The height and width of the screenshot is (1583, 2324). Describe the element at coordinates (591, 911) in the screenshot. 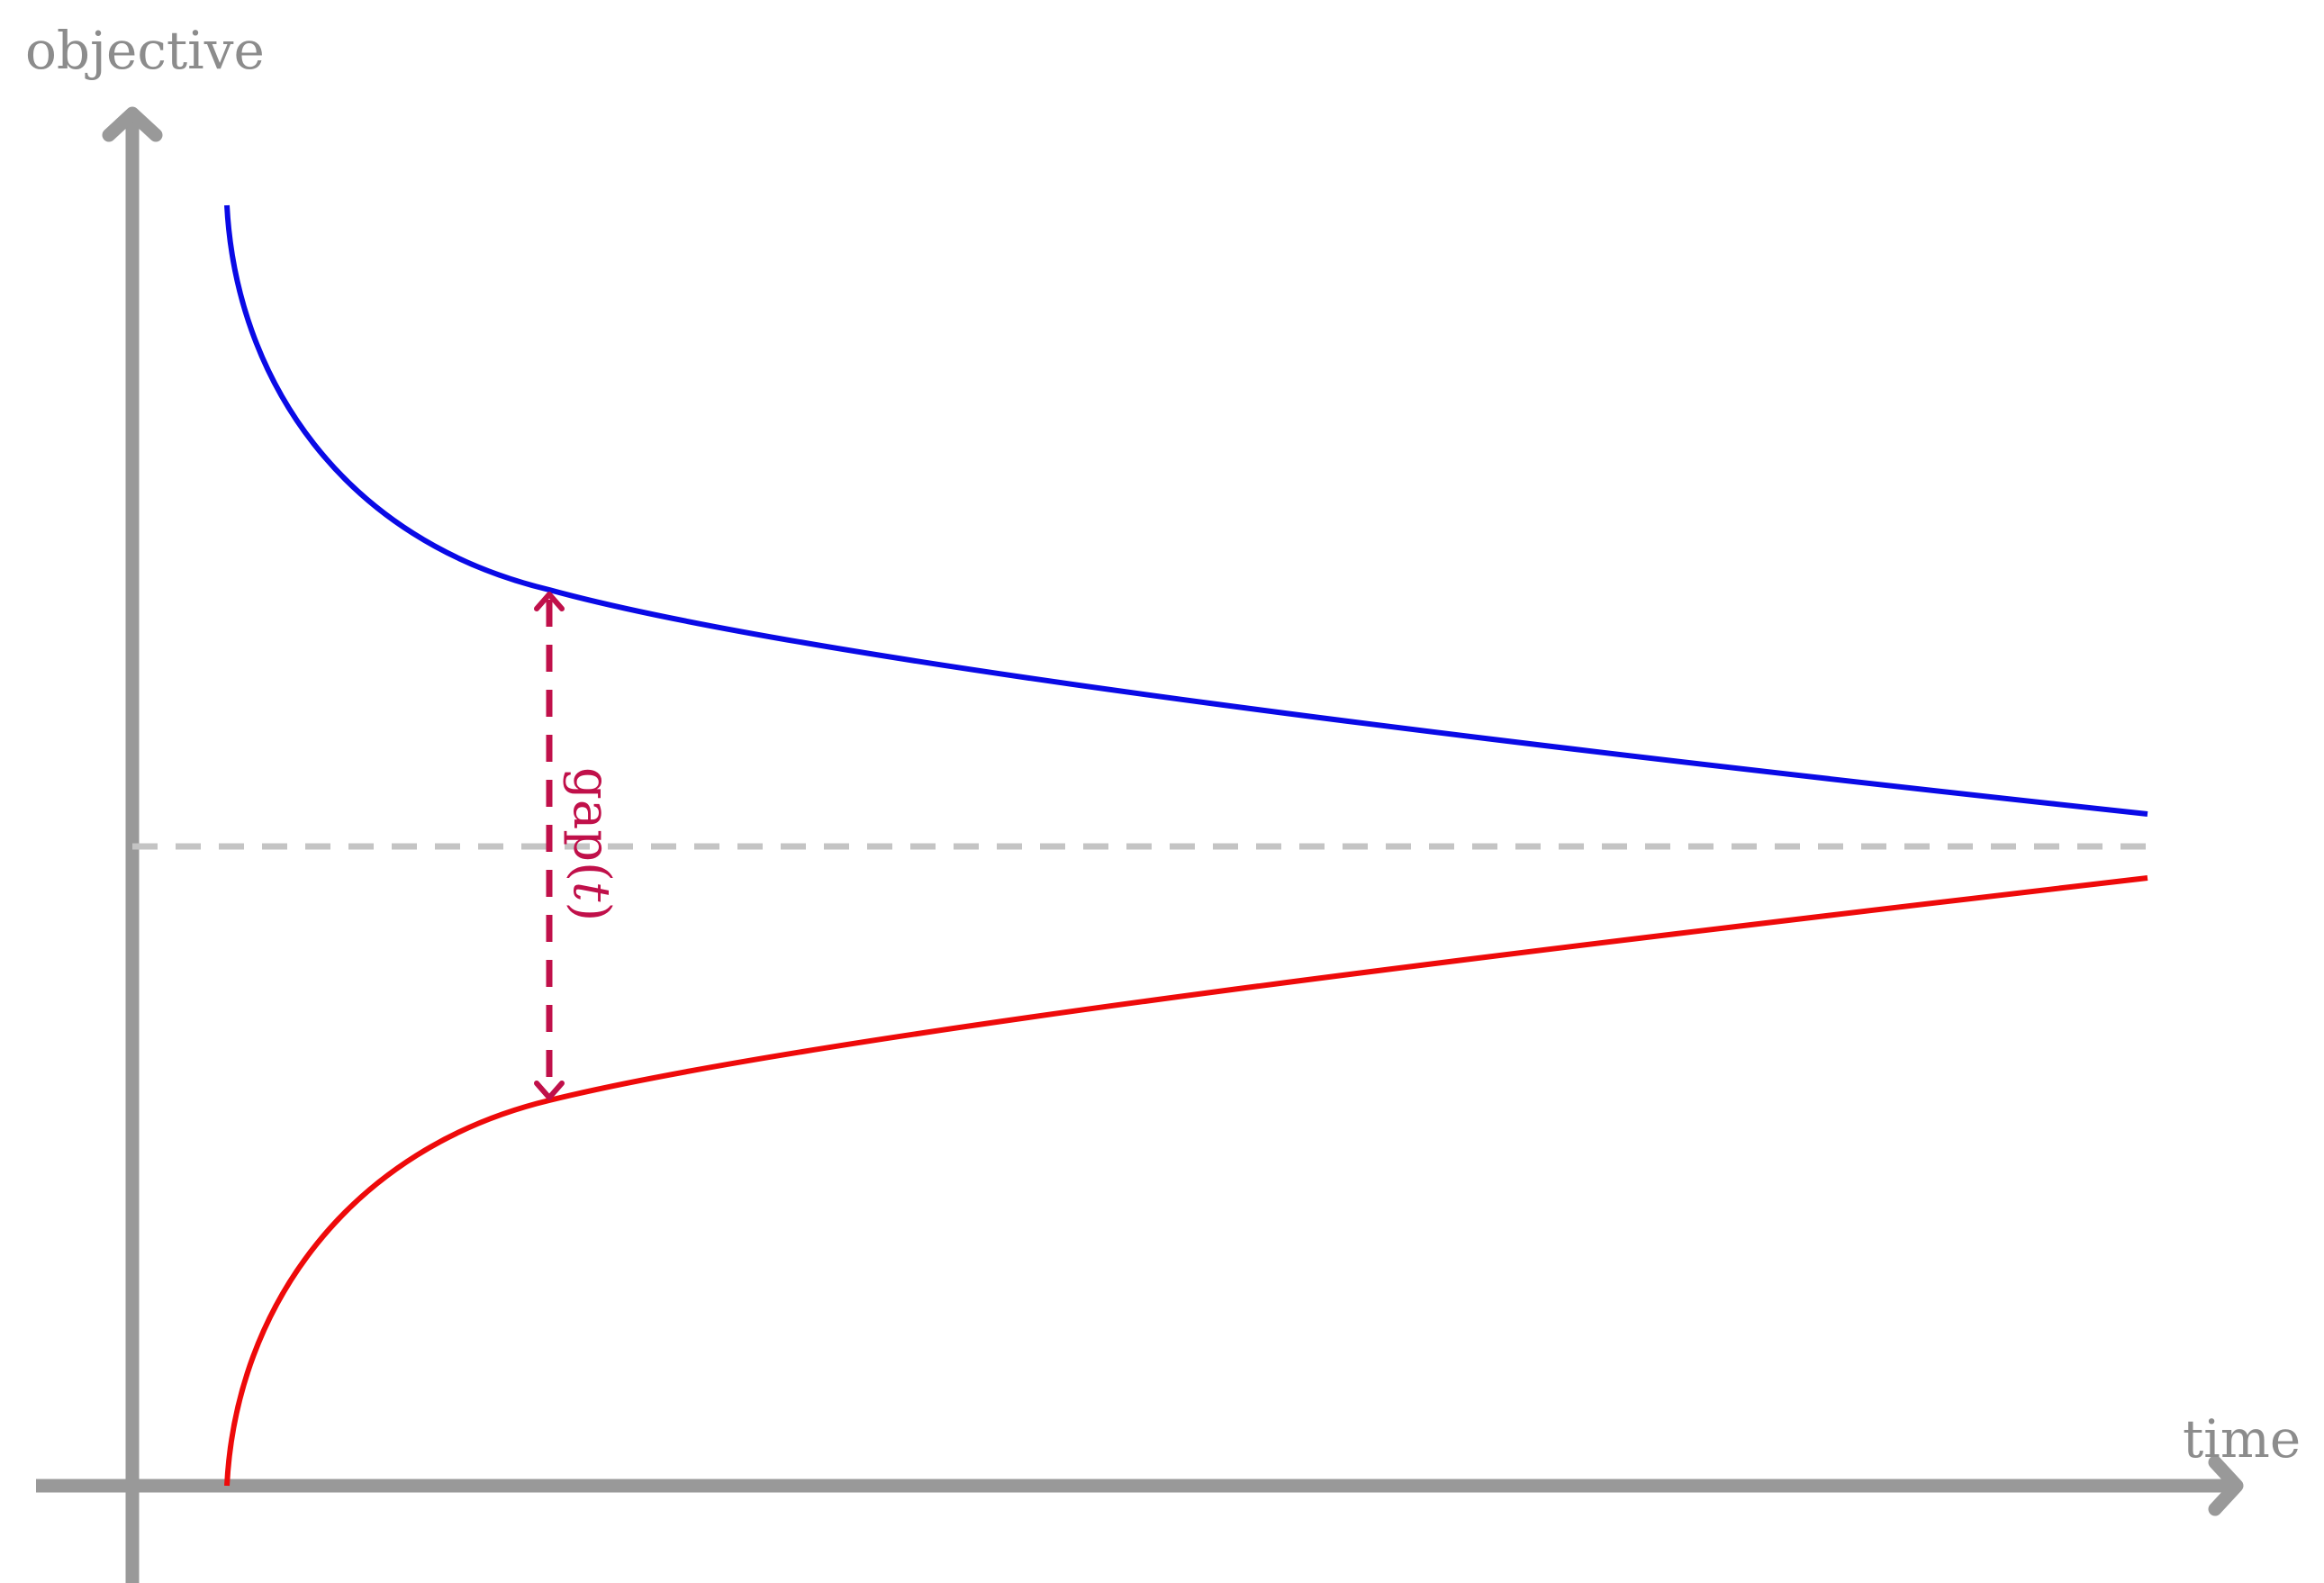

I see `gap-label-suffix: )` at that location.